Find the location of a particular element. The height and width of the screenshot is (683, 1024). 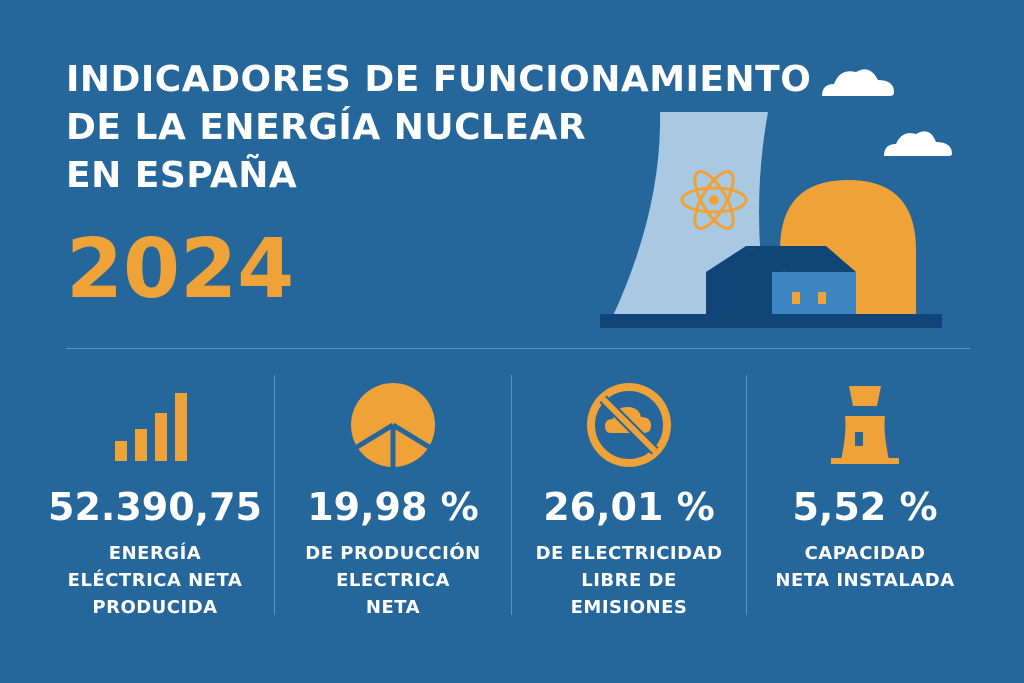

stat-value: 26,01 % is located at coordinates (629, 507).